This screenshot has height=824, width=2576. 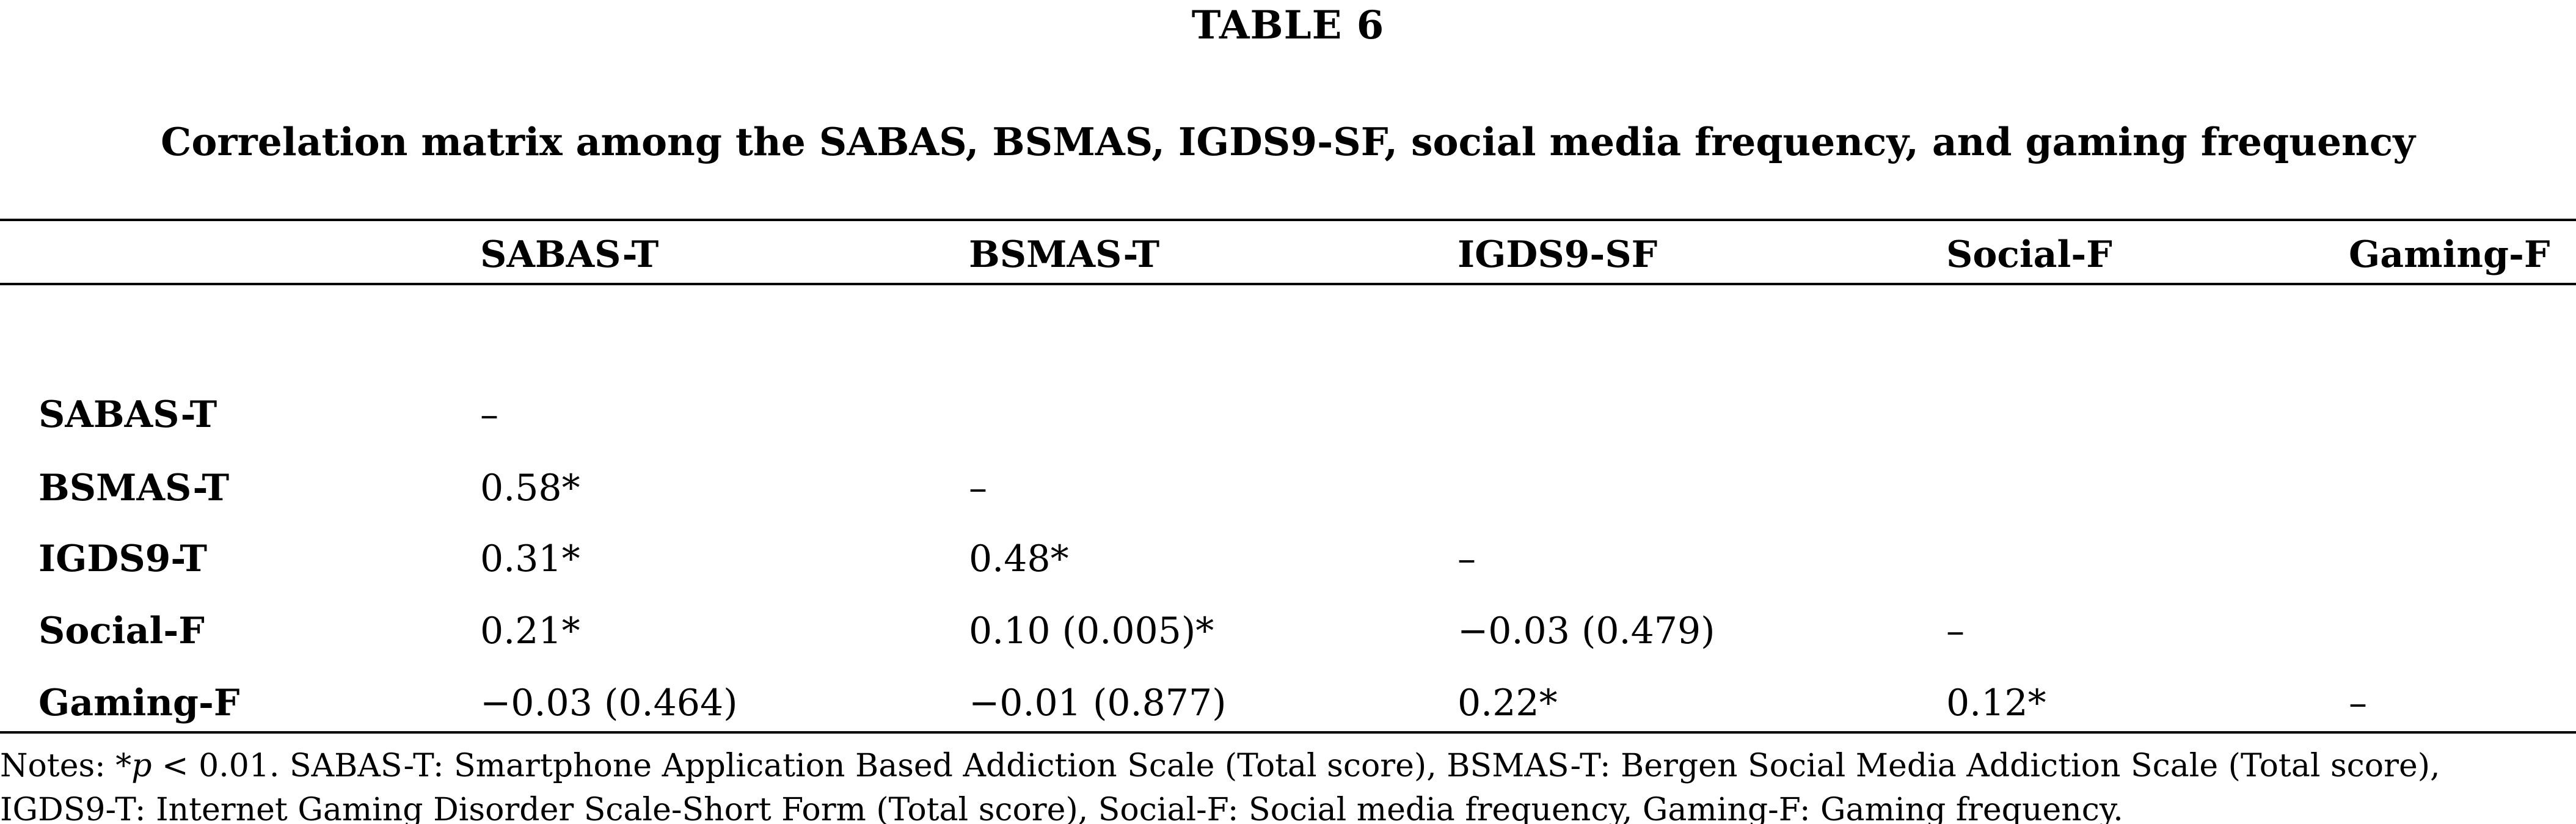 What do you see at coordinates (1288, 732) in the screenshot?
I see `bottom-rule` at bounding box center [1288, 732].